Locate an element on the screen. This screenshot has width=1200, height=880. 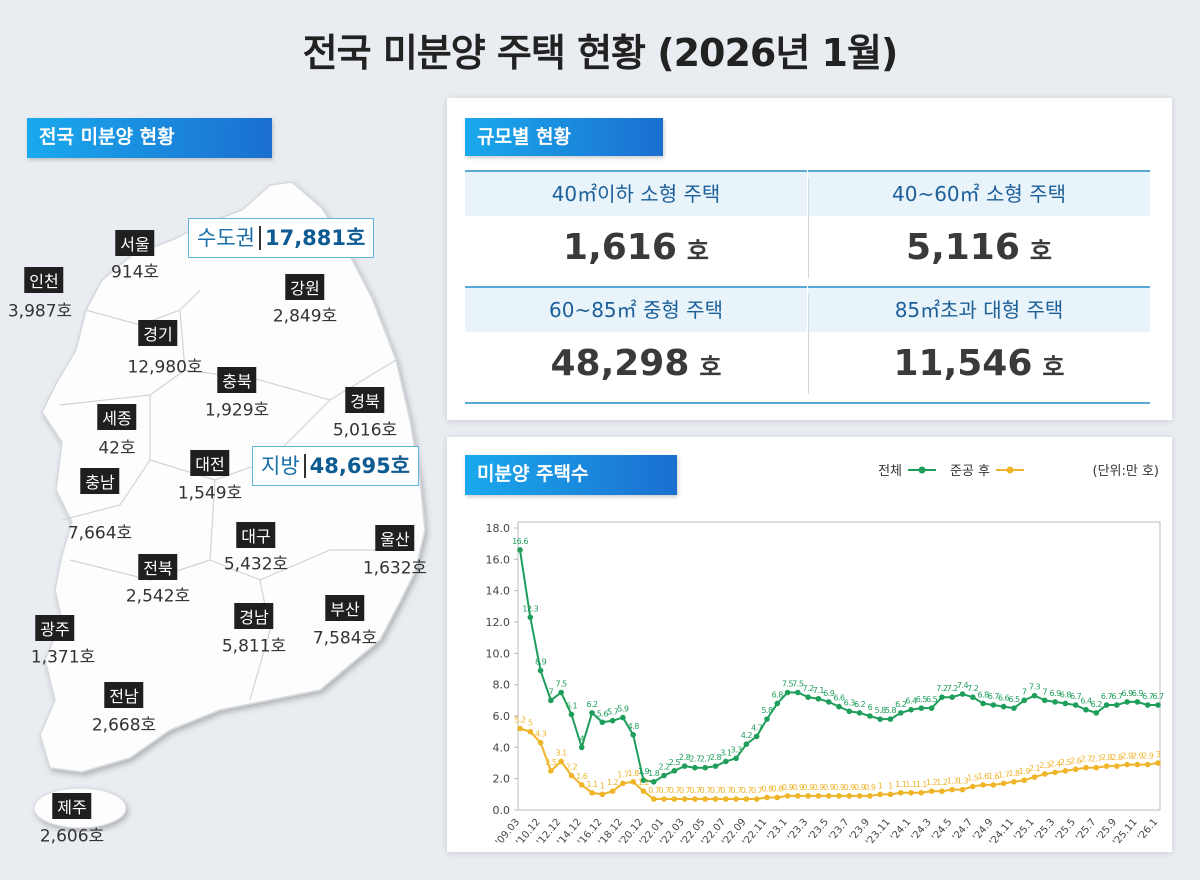
size-cell: 40㎡이하 소형 주택 1,616 호 is located at coordinates (636, 226).